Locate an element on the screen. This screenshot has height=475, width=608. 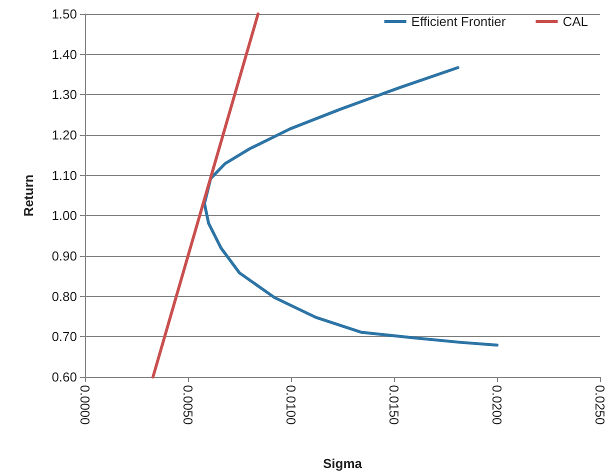
legend-label: CAL is located at coordinates (575, 21).